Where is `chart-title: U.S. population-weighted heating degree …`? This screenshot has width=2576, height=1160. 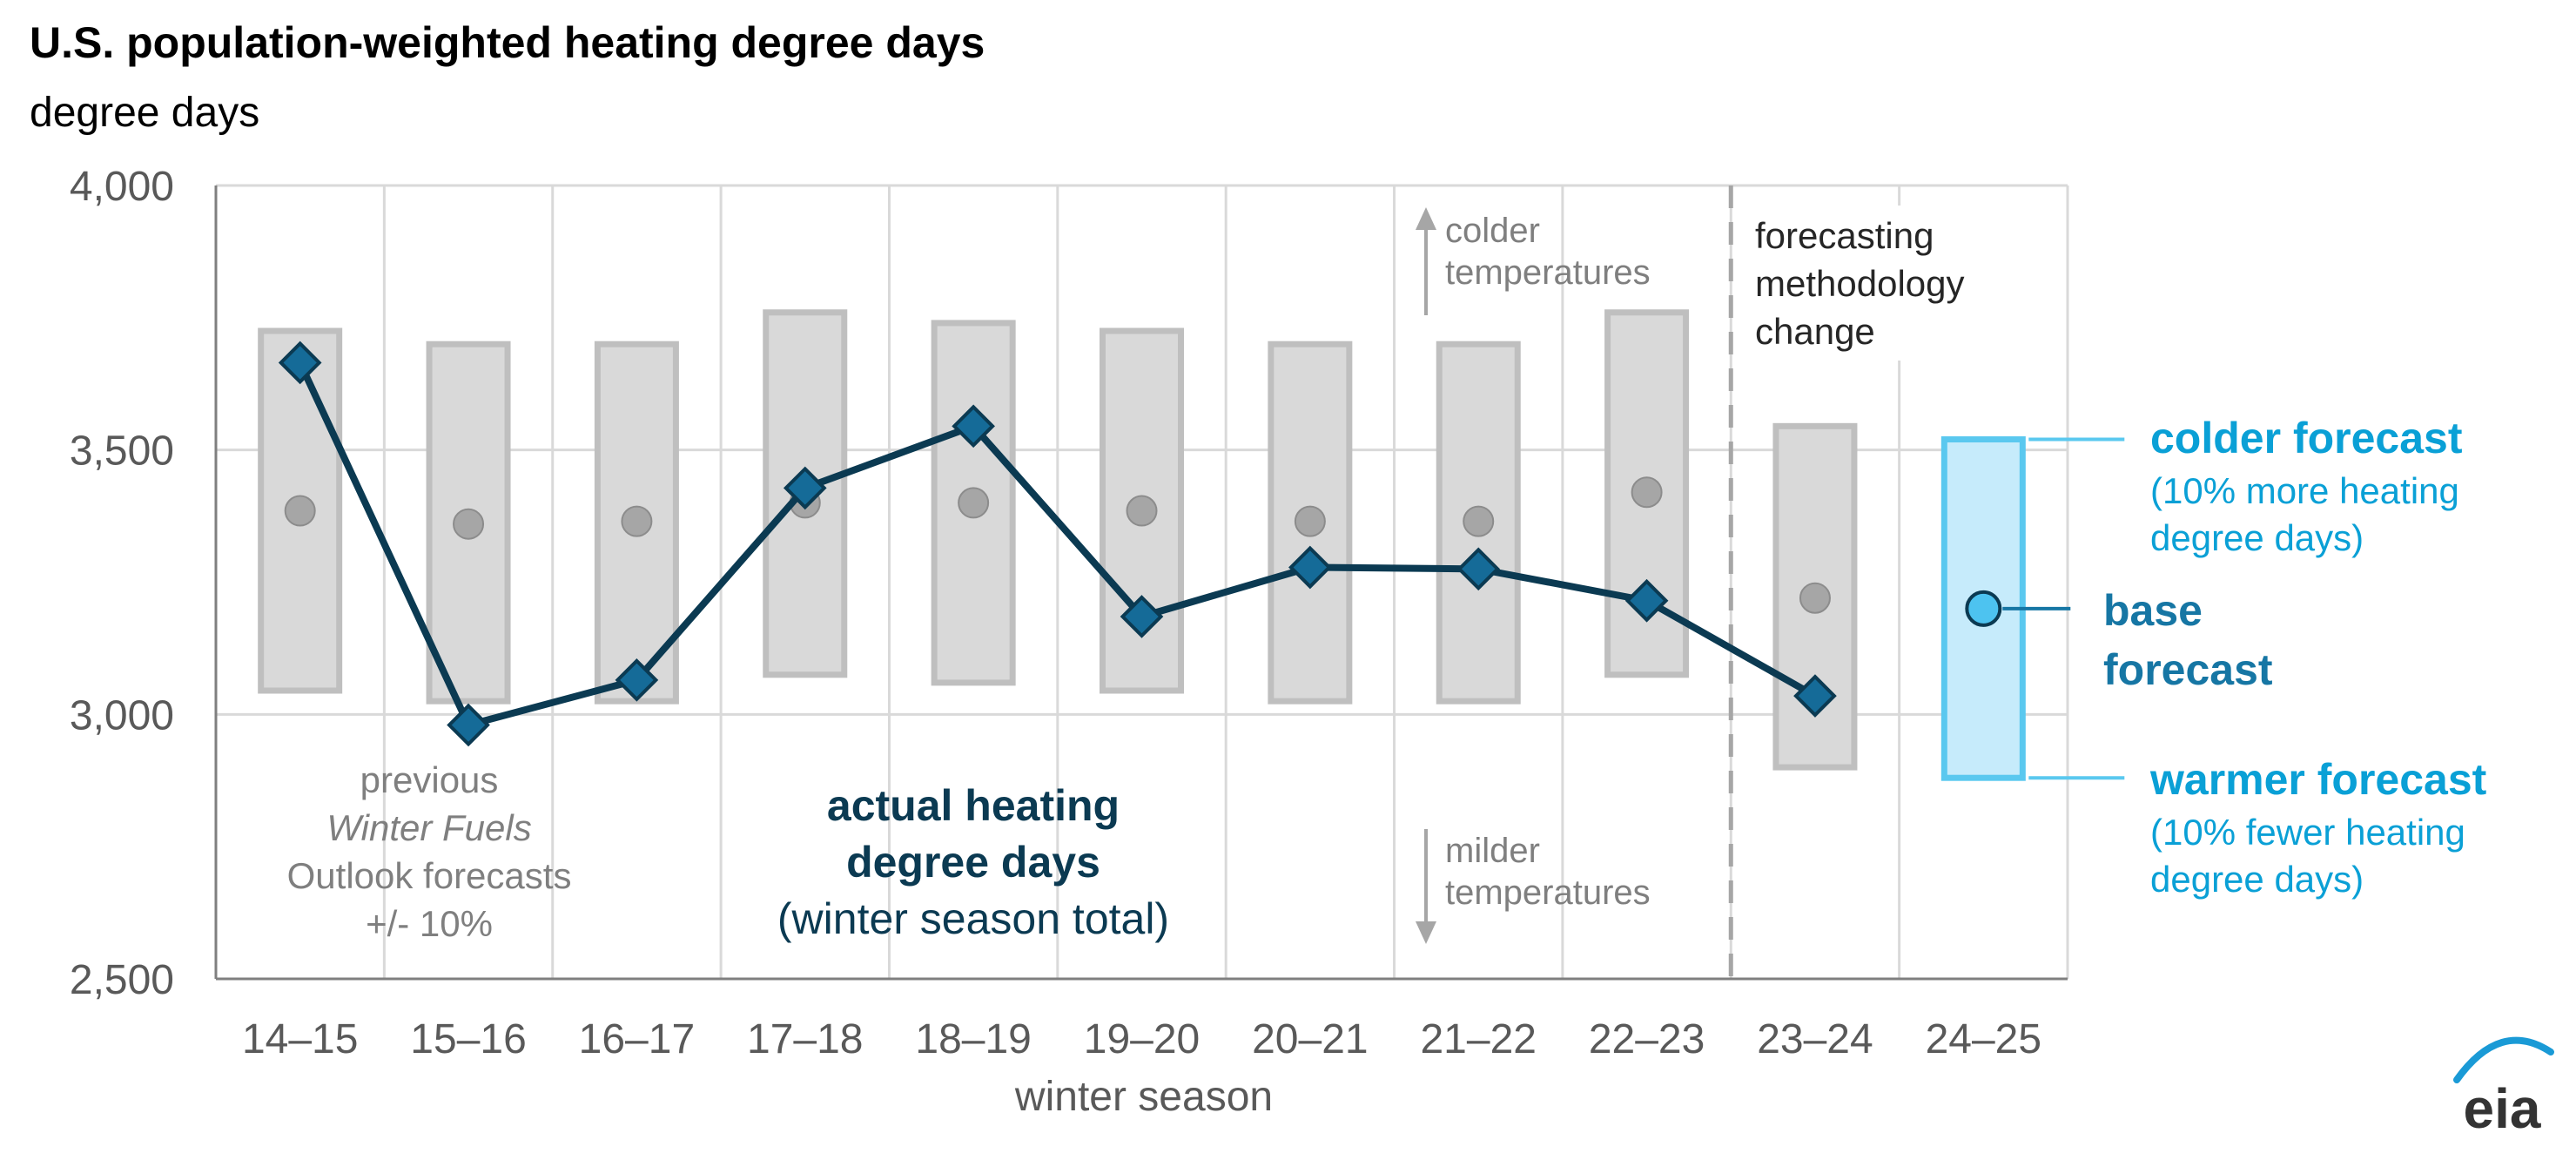 chart-title: U.S. population-weighted heating degree … is located at coordinates (507, 42).